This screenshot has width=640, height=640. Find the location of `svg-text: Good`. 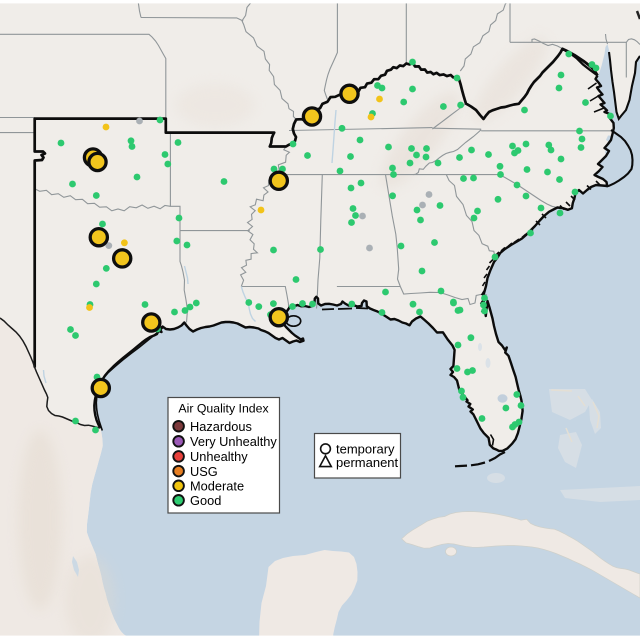

svg-text: Good is located at coordinates (205, 500).